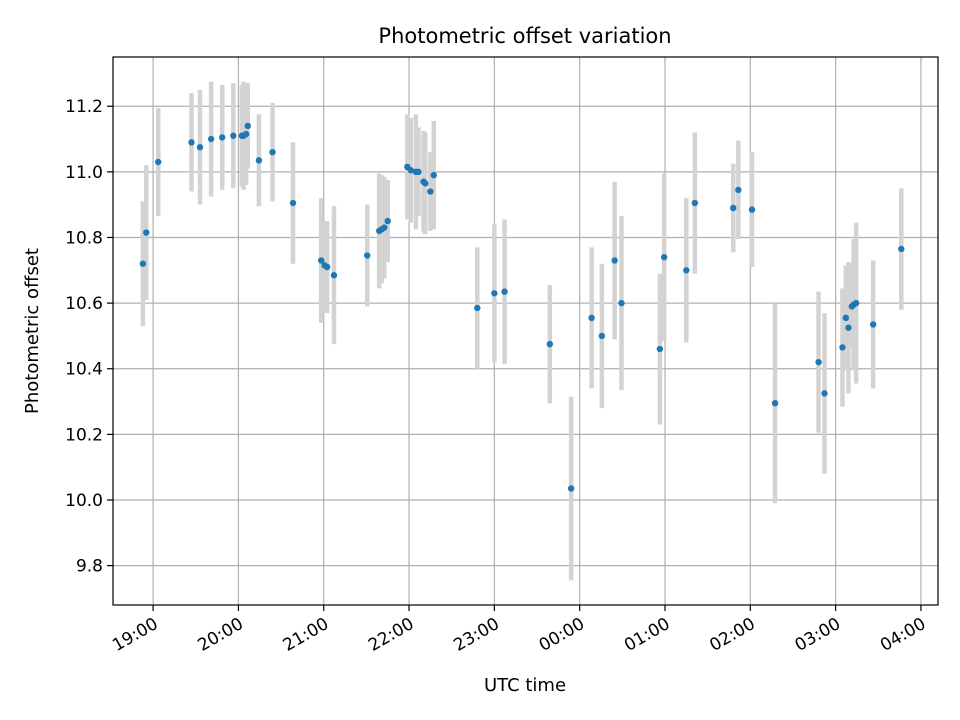 This screenshot has height=720, width=960. Describe the element at coordinates (84, 370) in the screenshot. I see `y-tick-label: 10.4` at that location.